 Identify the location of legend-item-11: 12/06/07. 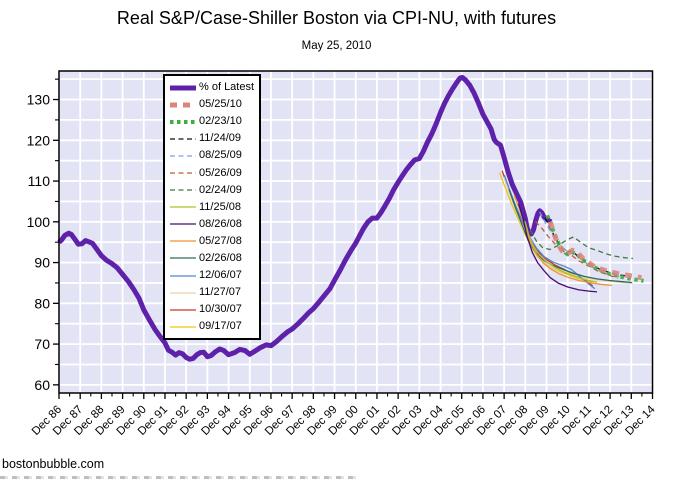
(214, 275).